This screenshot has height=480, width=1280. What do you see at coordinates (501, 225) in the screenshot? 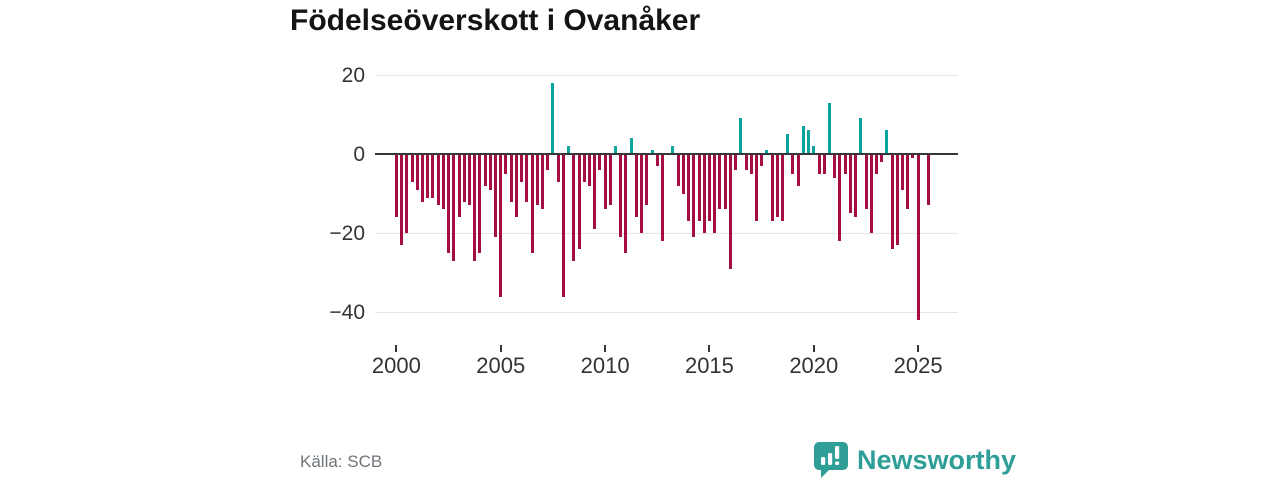
I see `bar-q20` at bounding box center [501, 225].